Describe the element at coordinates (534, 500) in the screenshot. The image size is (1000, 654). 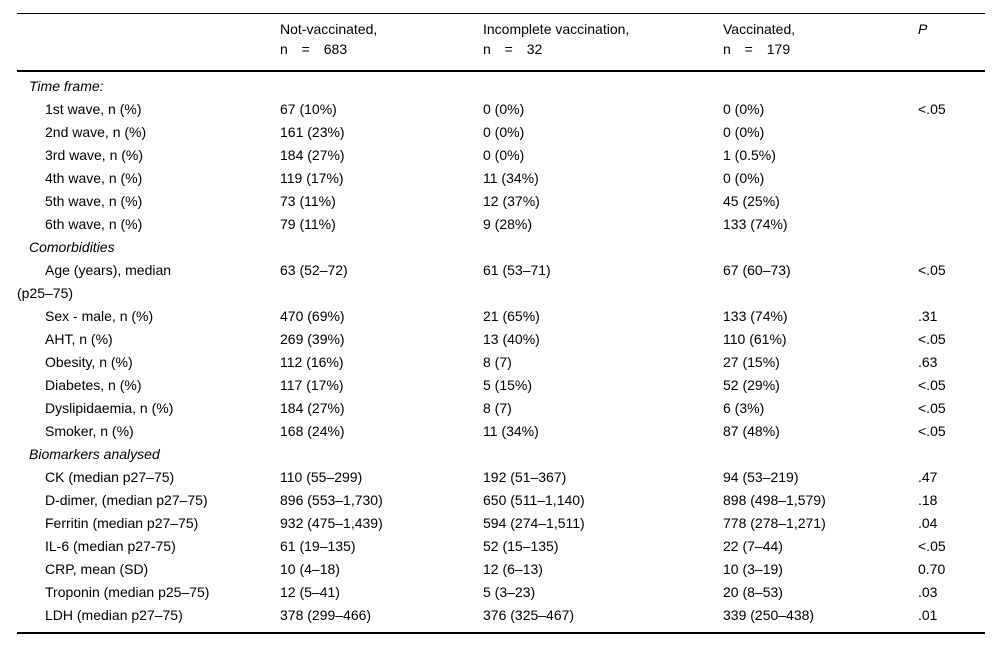
I see `value-cell: 650 (511–1,140)` at that location.